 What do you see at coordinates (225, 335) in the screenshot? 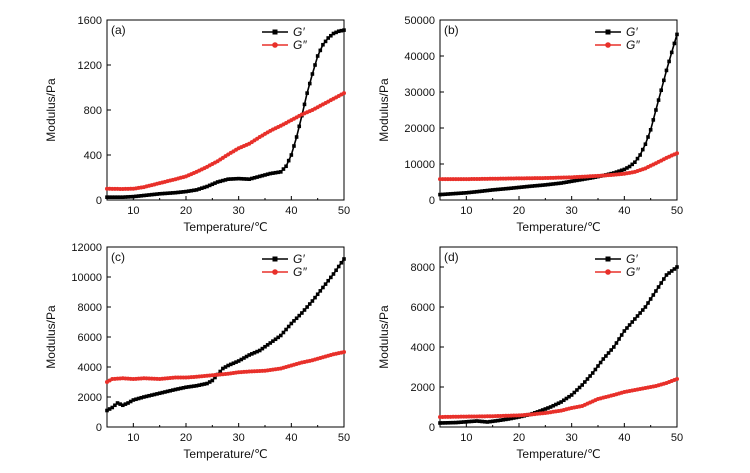
I see `series-line` at bounding box center [225, 335].